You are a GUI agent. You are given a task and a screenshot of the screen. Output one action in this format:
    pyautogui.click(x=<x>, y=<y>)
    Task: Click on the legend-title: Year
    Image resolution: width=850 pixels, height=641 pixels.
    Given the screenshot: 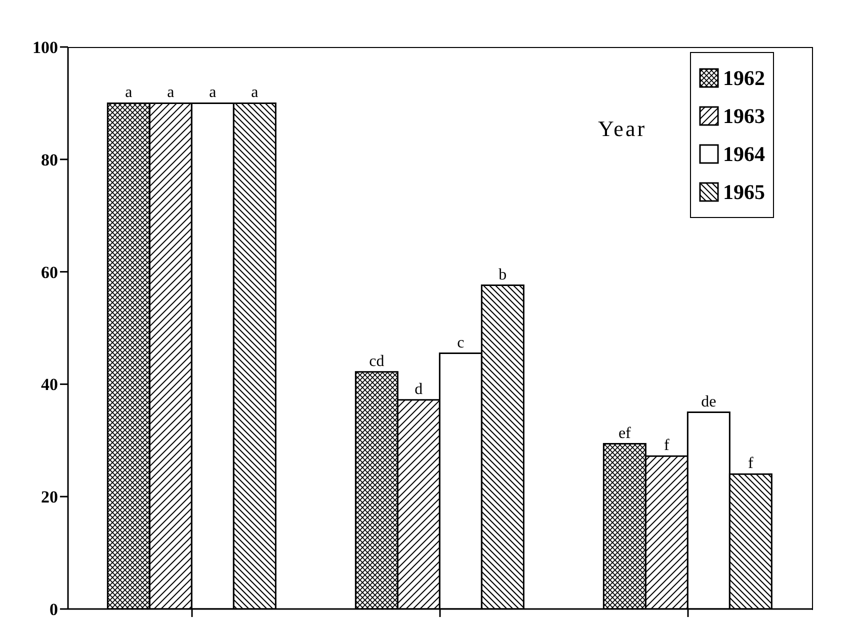 What is the action you would take?
    pyautogui.click(x=622, y=129)
    